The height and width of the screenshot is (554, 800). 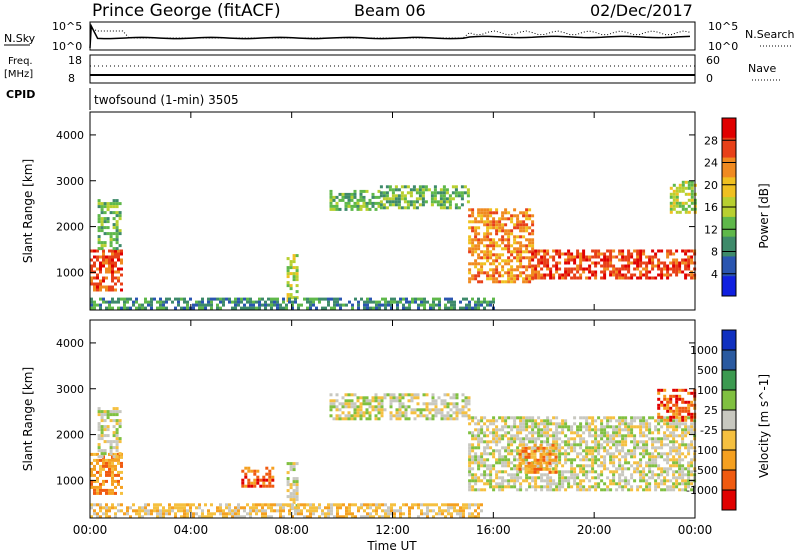 I want to click on y-tick-label: 2000, so click(x=70, y=227).